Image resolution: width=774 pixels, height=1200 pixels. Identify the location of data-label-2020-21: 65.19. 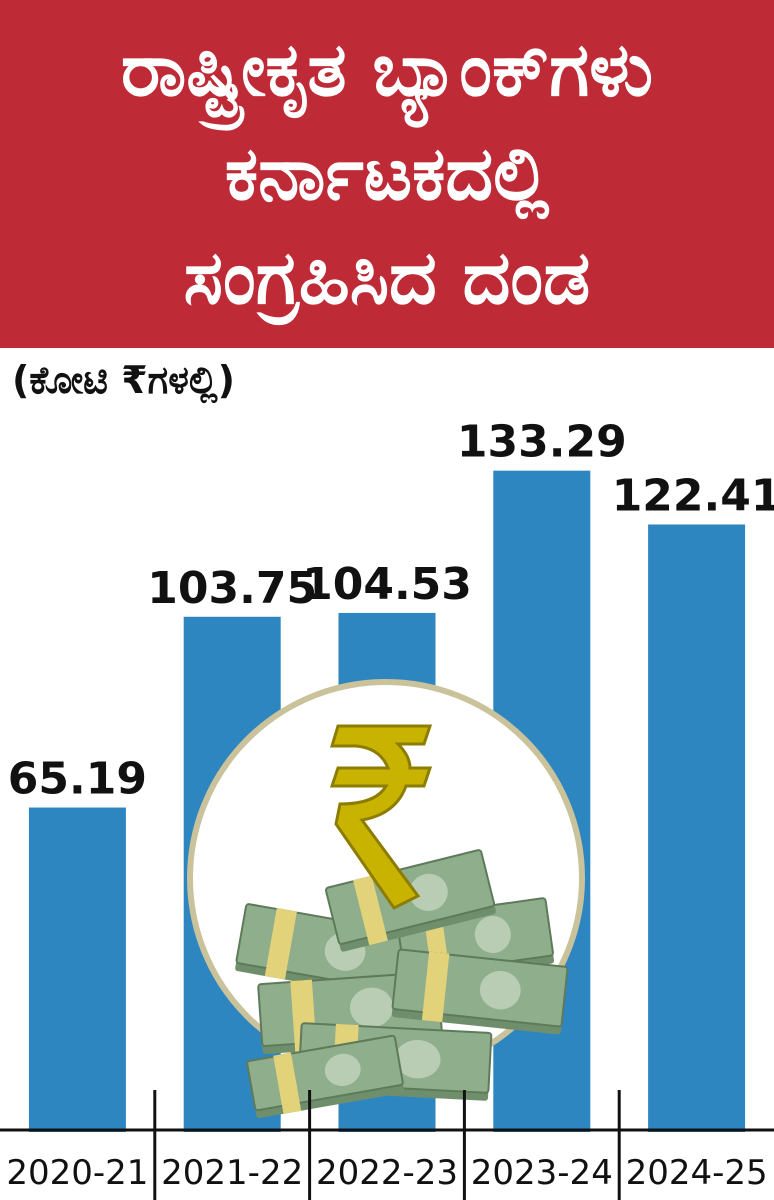
(77, 779).